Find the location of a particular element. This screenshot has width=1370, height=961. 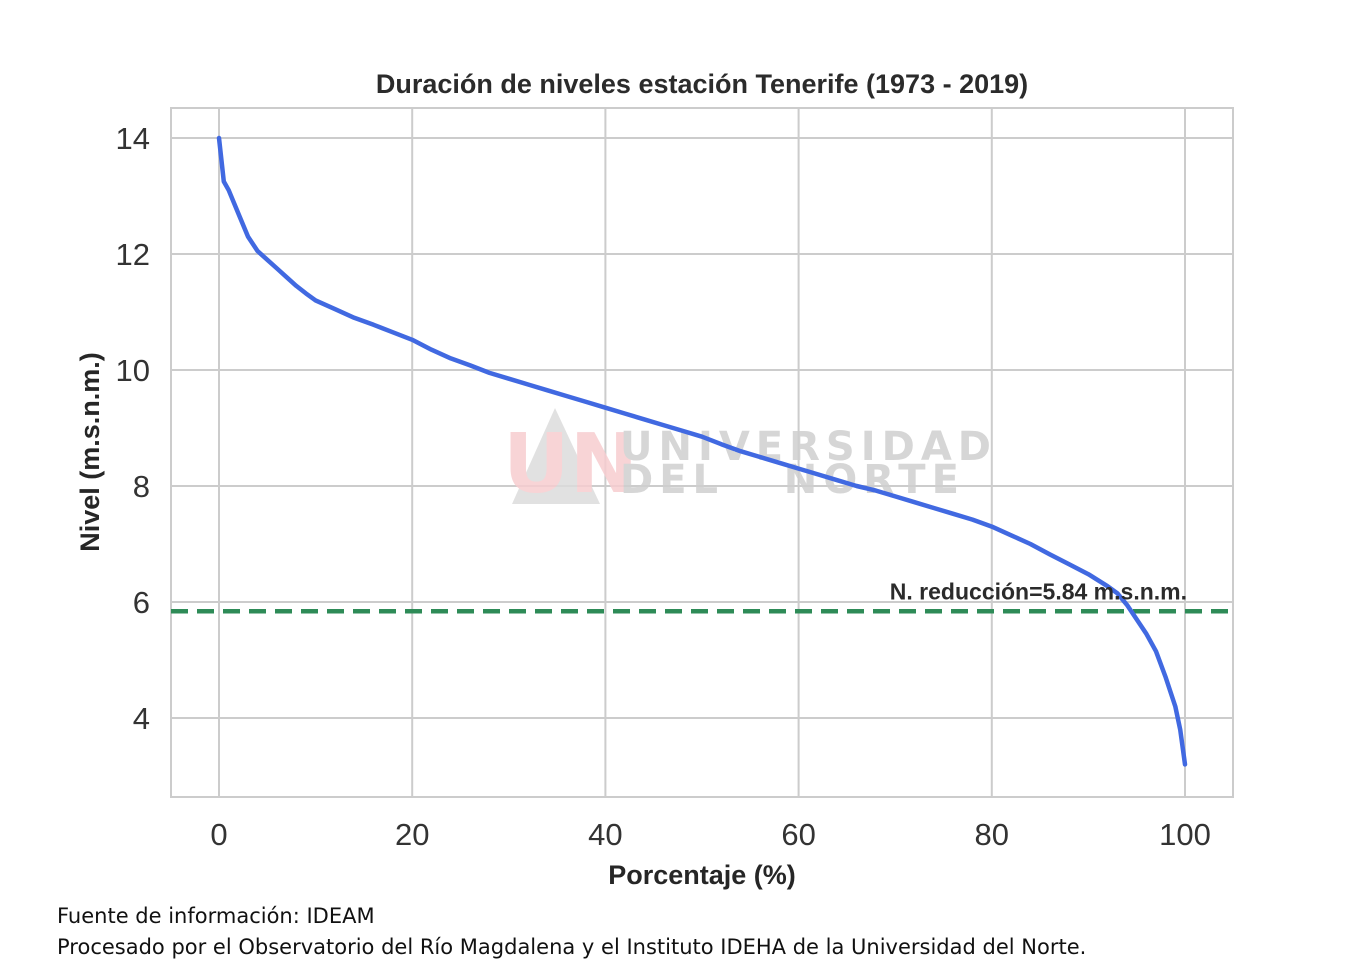

x-tick-label: 100 is located at coordinates (1185, 834).